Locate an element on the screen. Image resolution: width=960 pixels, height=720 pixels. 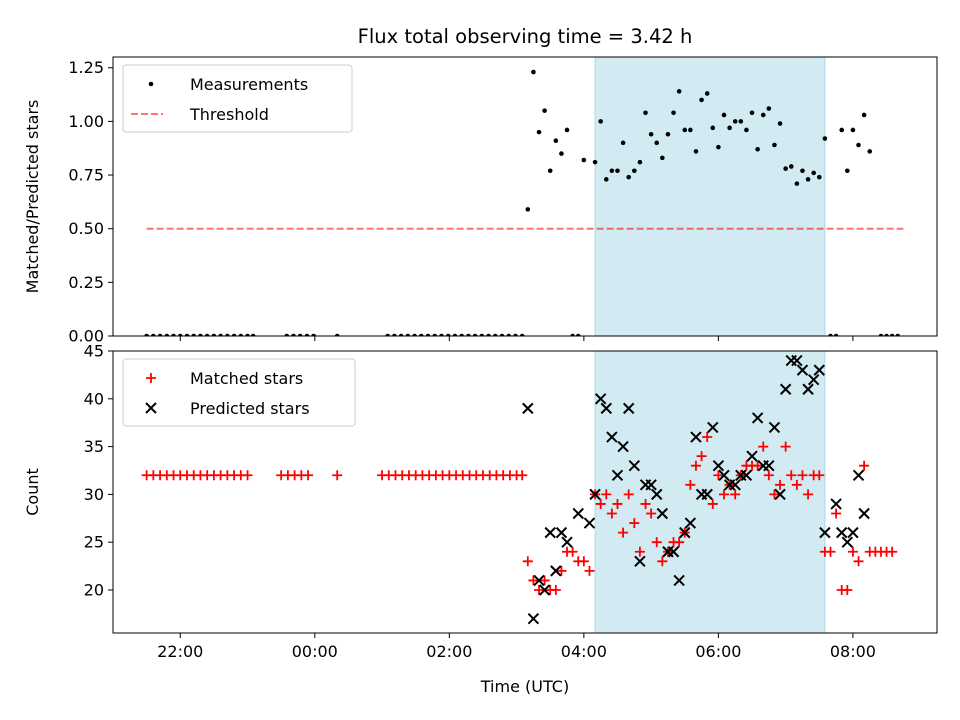
legend-marker is located at coordinates (151, 378).